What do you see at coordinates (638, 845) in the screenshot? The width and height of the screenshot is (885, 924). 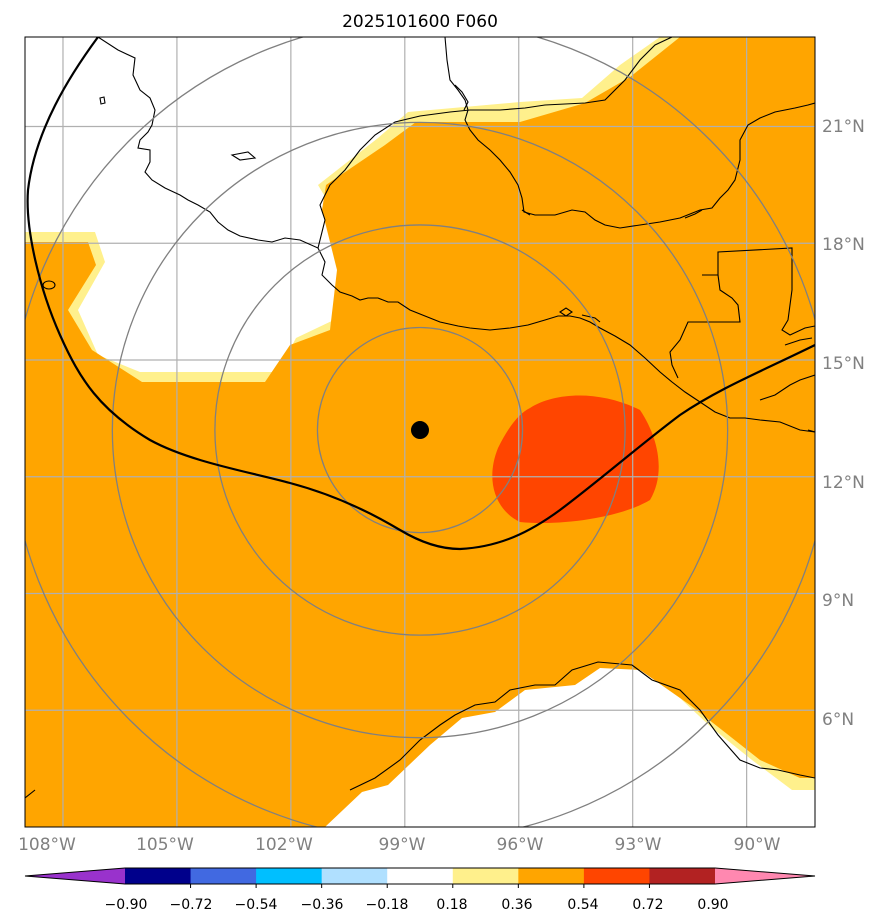 I see `lon-tick-label: 93°W` at bounding box center [638, 845].